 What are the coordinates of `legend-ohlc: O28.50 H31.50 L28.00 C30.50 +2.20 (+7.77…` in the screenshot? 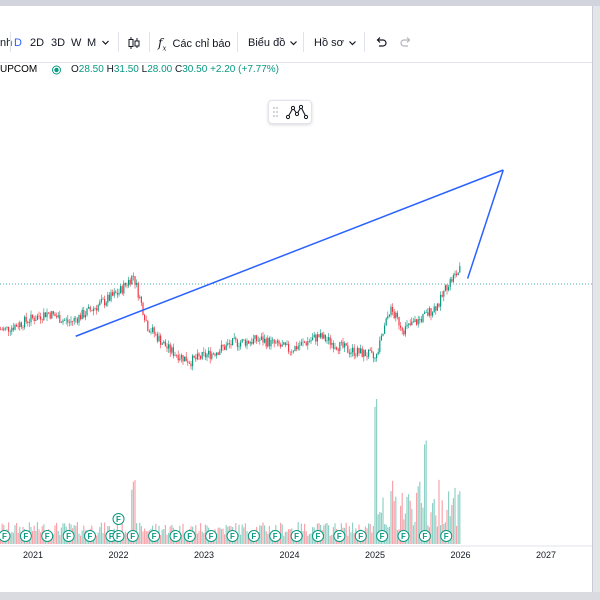 It's located at (175, 70).